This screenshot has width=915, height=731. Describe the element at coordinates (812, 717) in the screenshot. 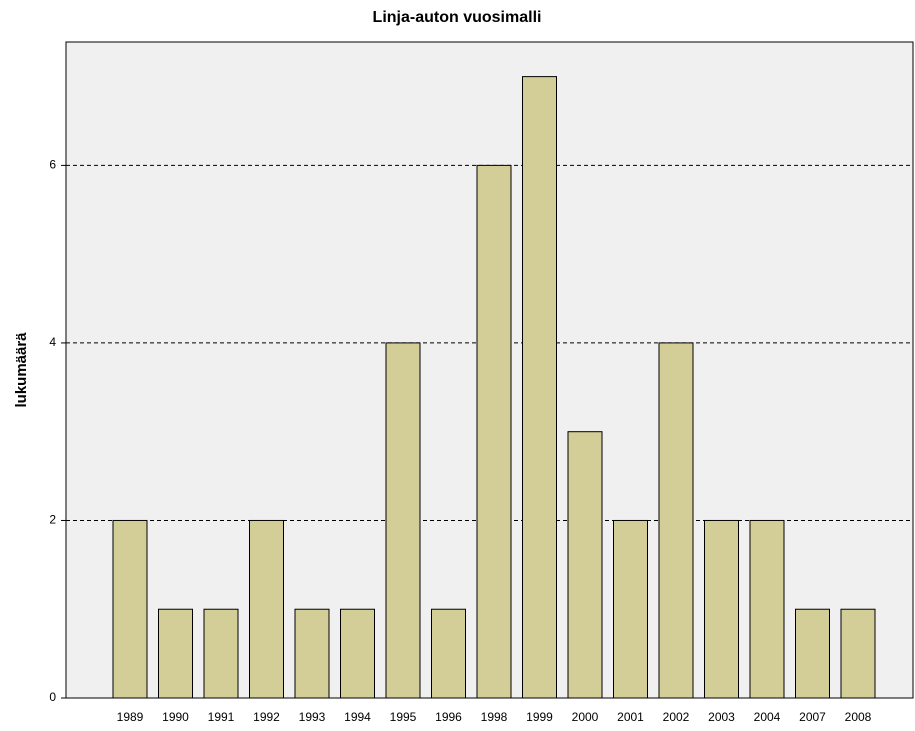

I see `x-tick-label: 2007` at that location.